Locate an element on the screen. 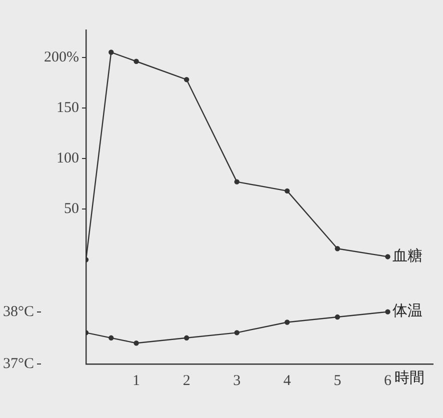 This screenshot has height=418, width=443. y-tick-label: 50 is located at coordinates (71, 209).